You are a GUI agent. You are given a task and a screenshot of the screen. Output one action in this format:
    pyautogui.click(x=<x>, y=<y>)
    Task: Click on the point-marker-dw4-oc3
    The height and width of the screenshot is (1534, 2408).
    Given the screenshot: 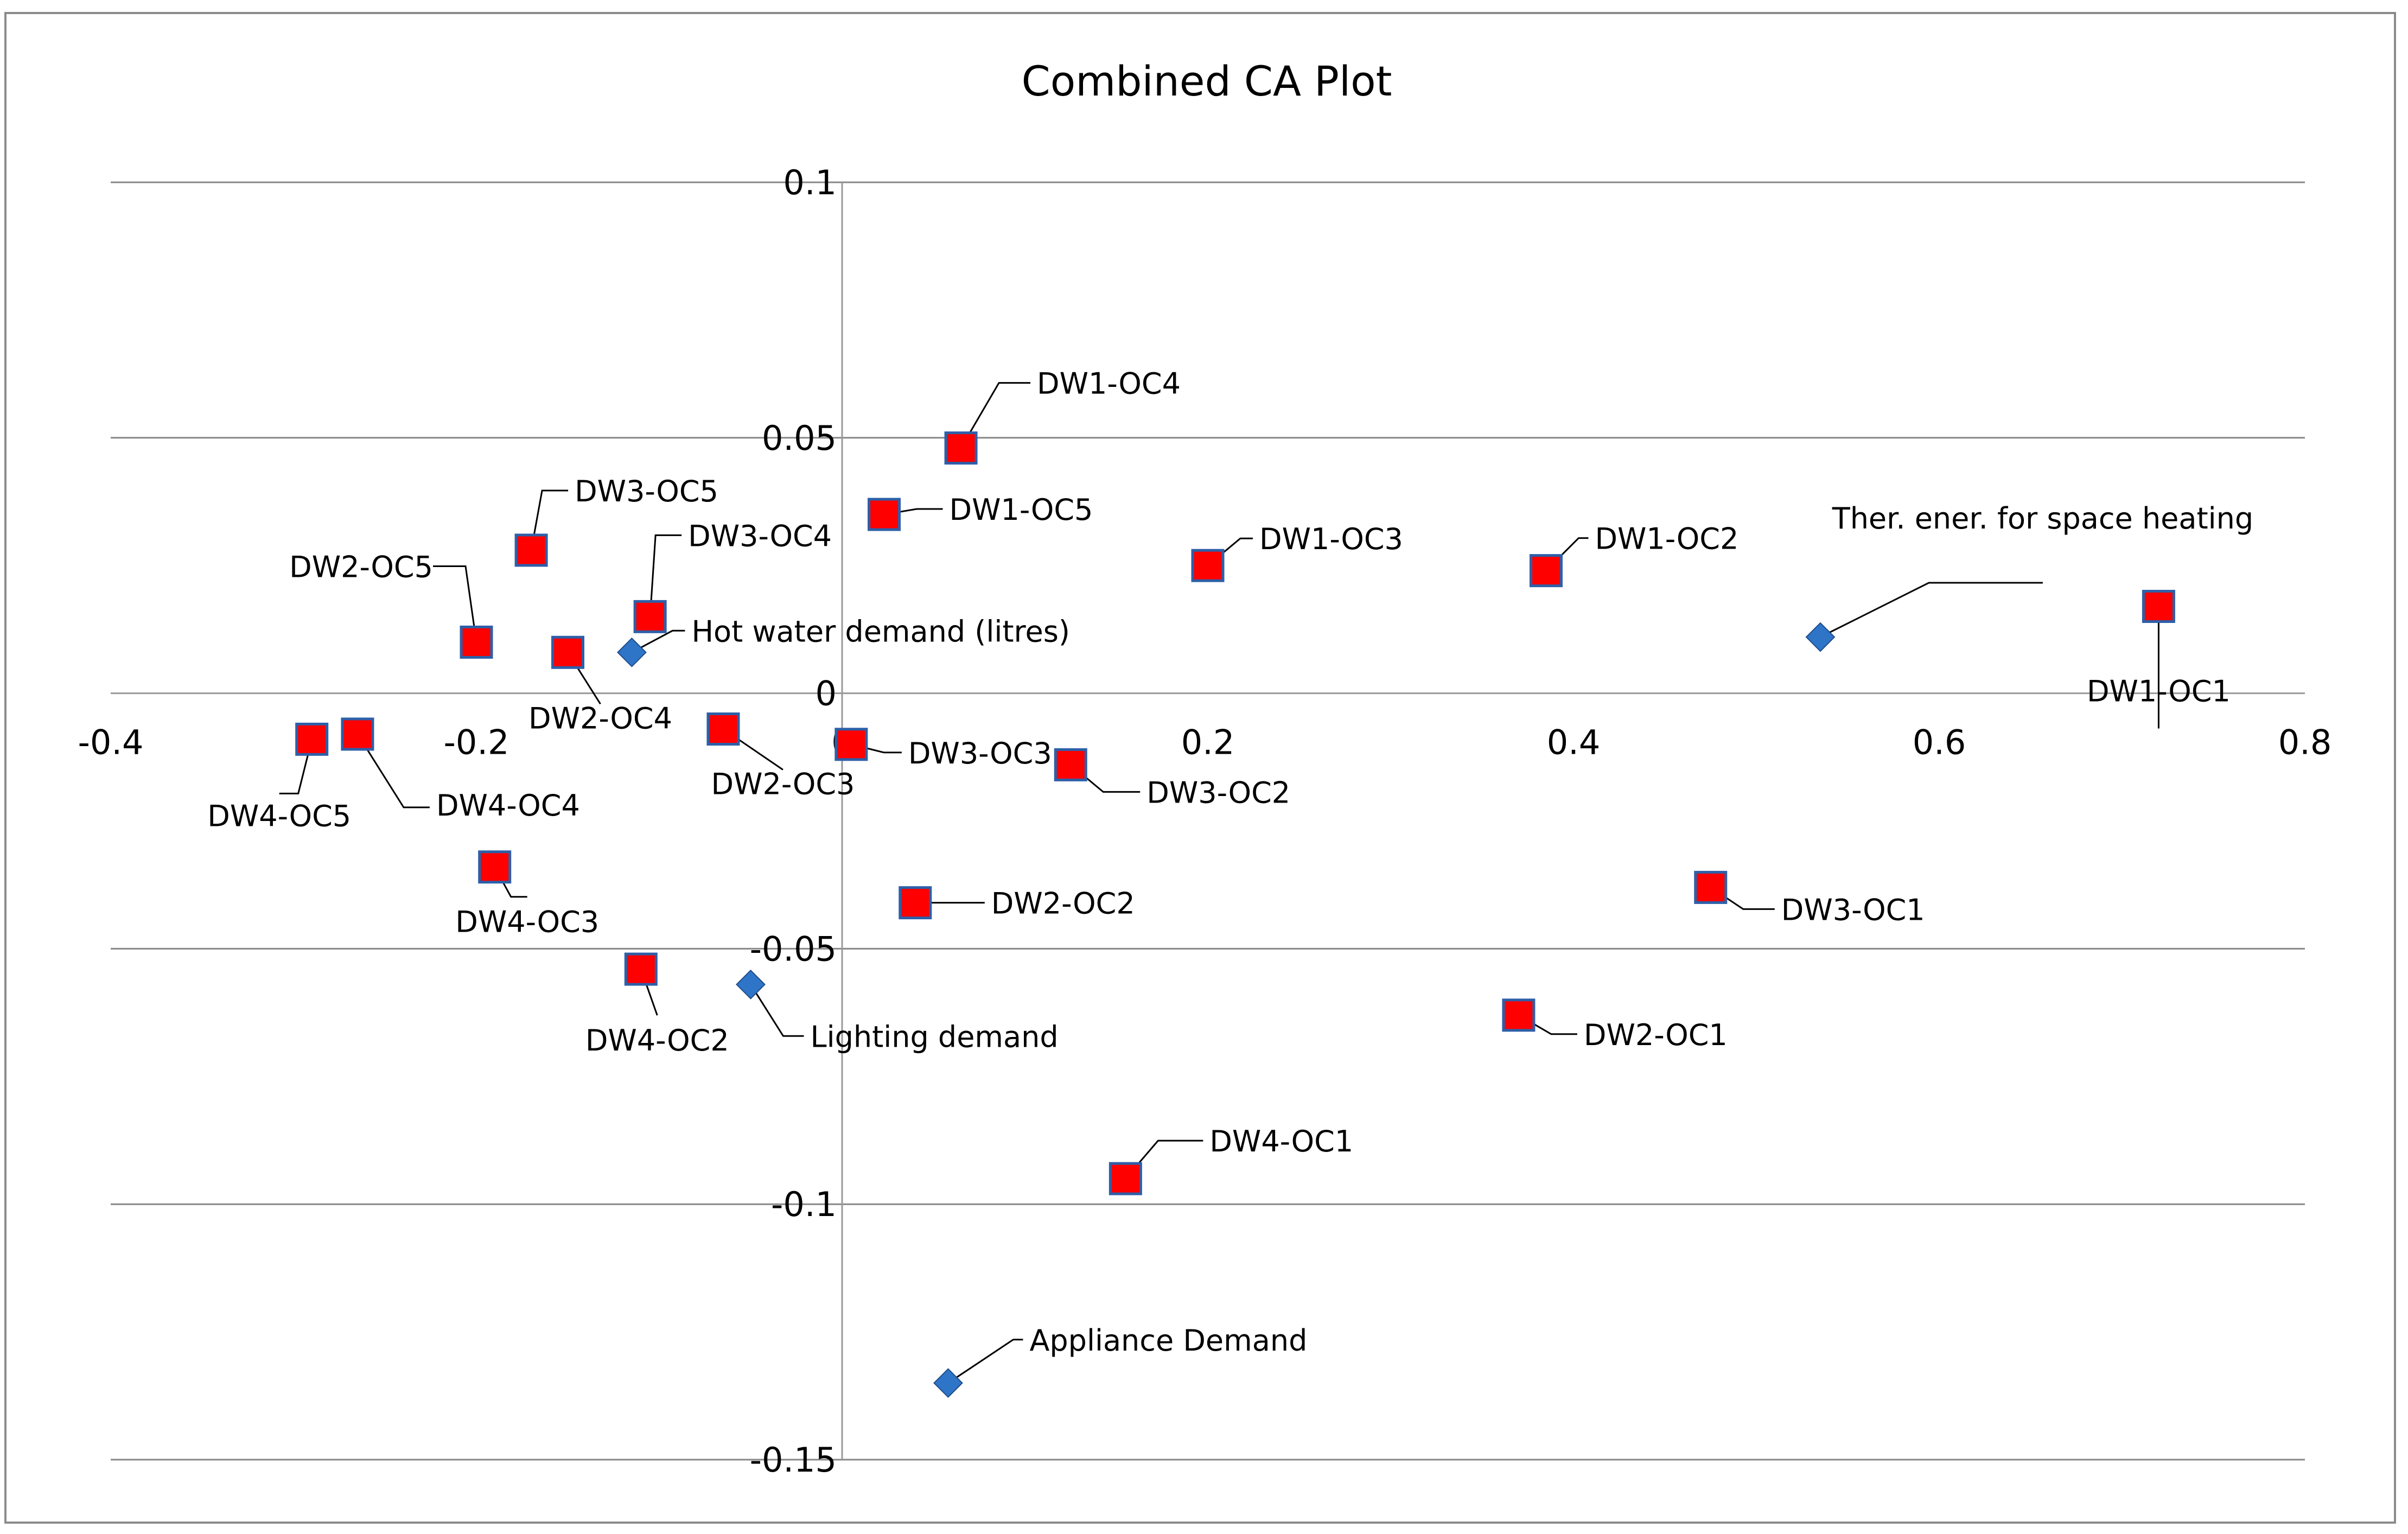 What is the action you would take?
    pyautogui.click(x=495, y=867)
    